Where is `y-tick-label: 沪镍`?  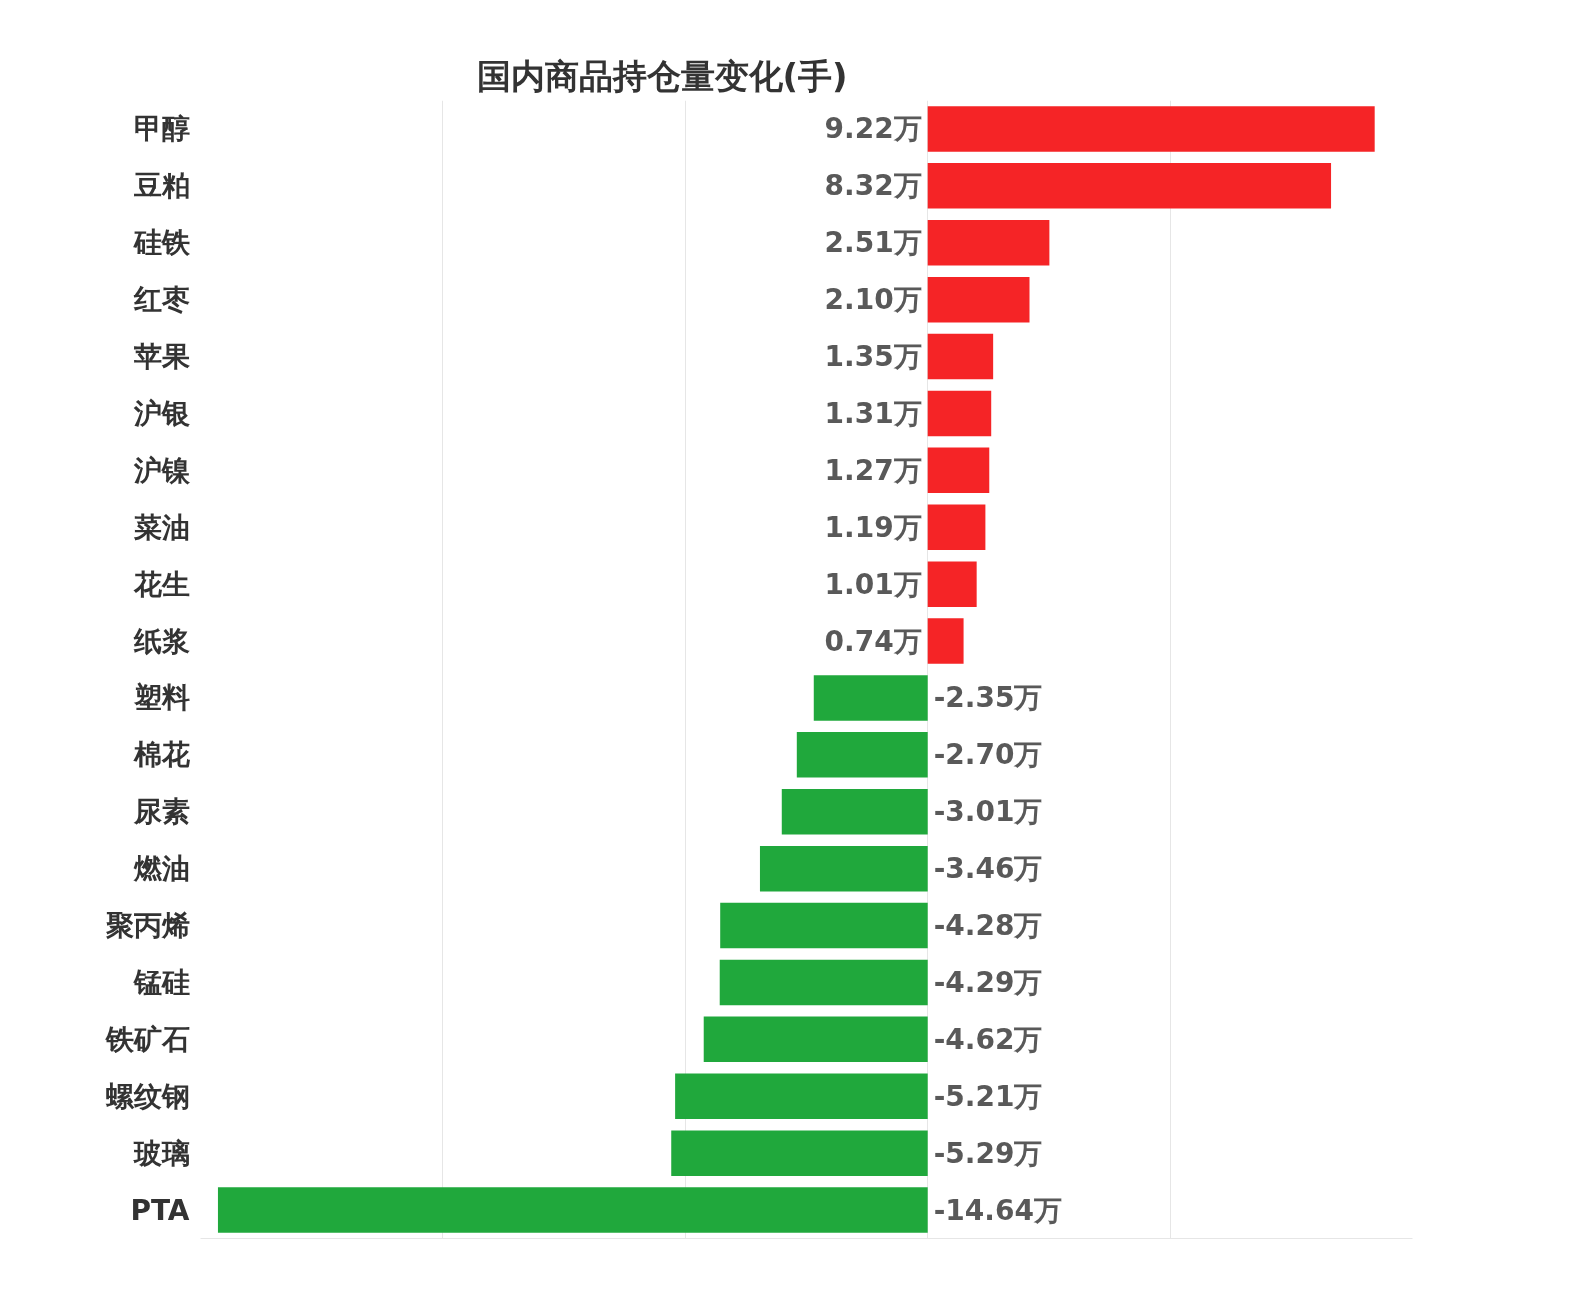 y-tick-label: 沪镍 is located at coordinates (161, 470).